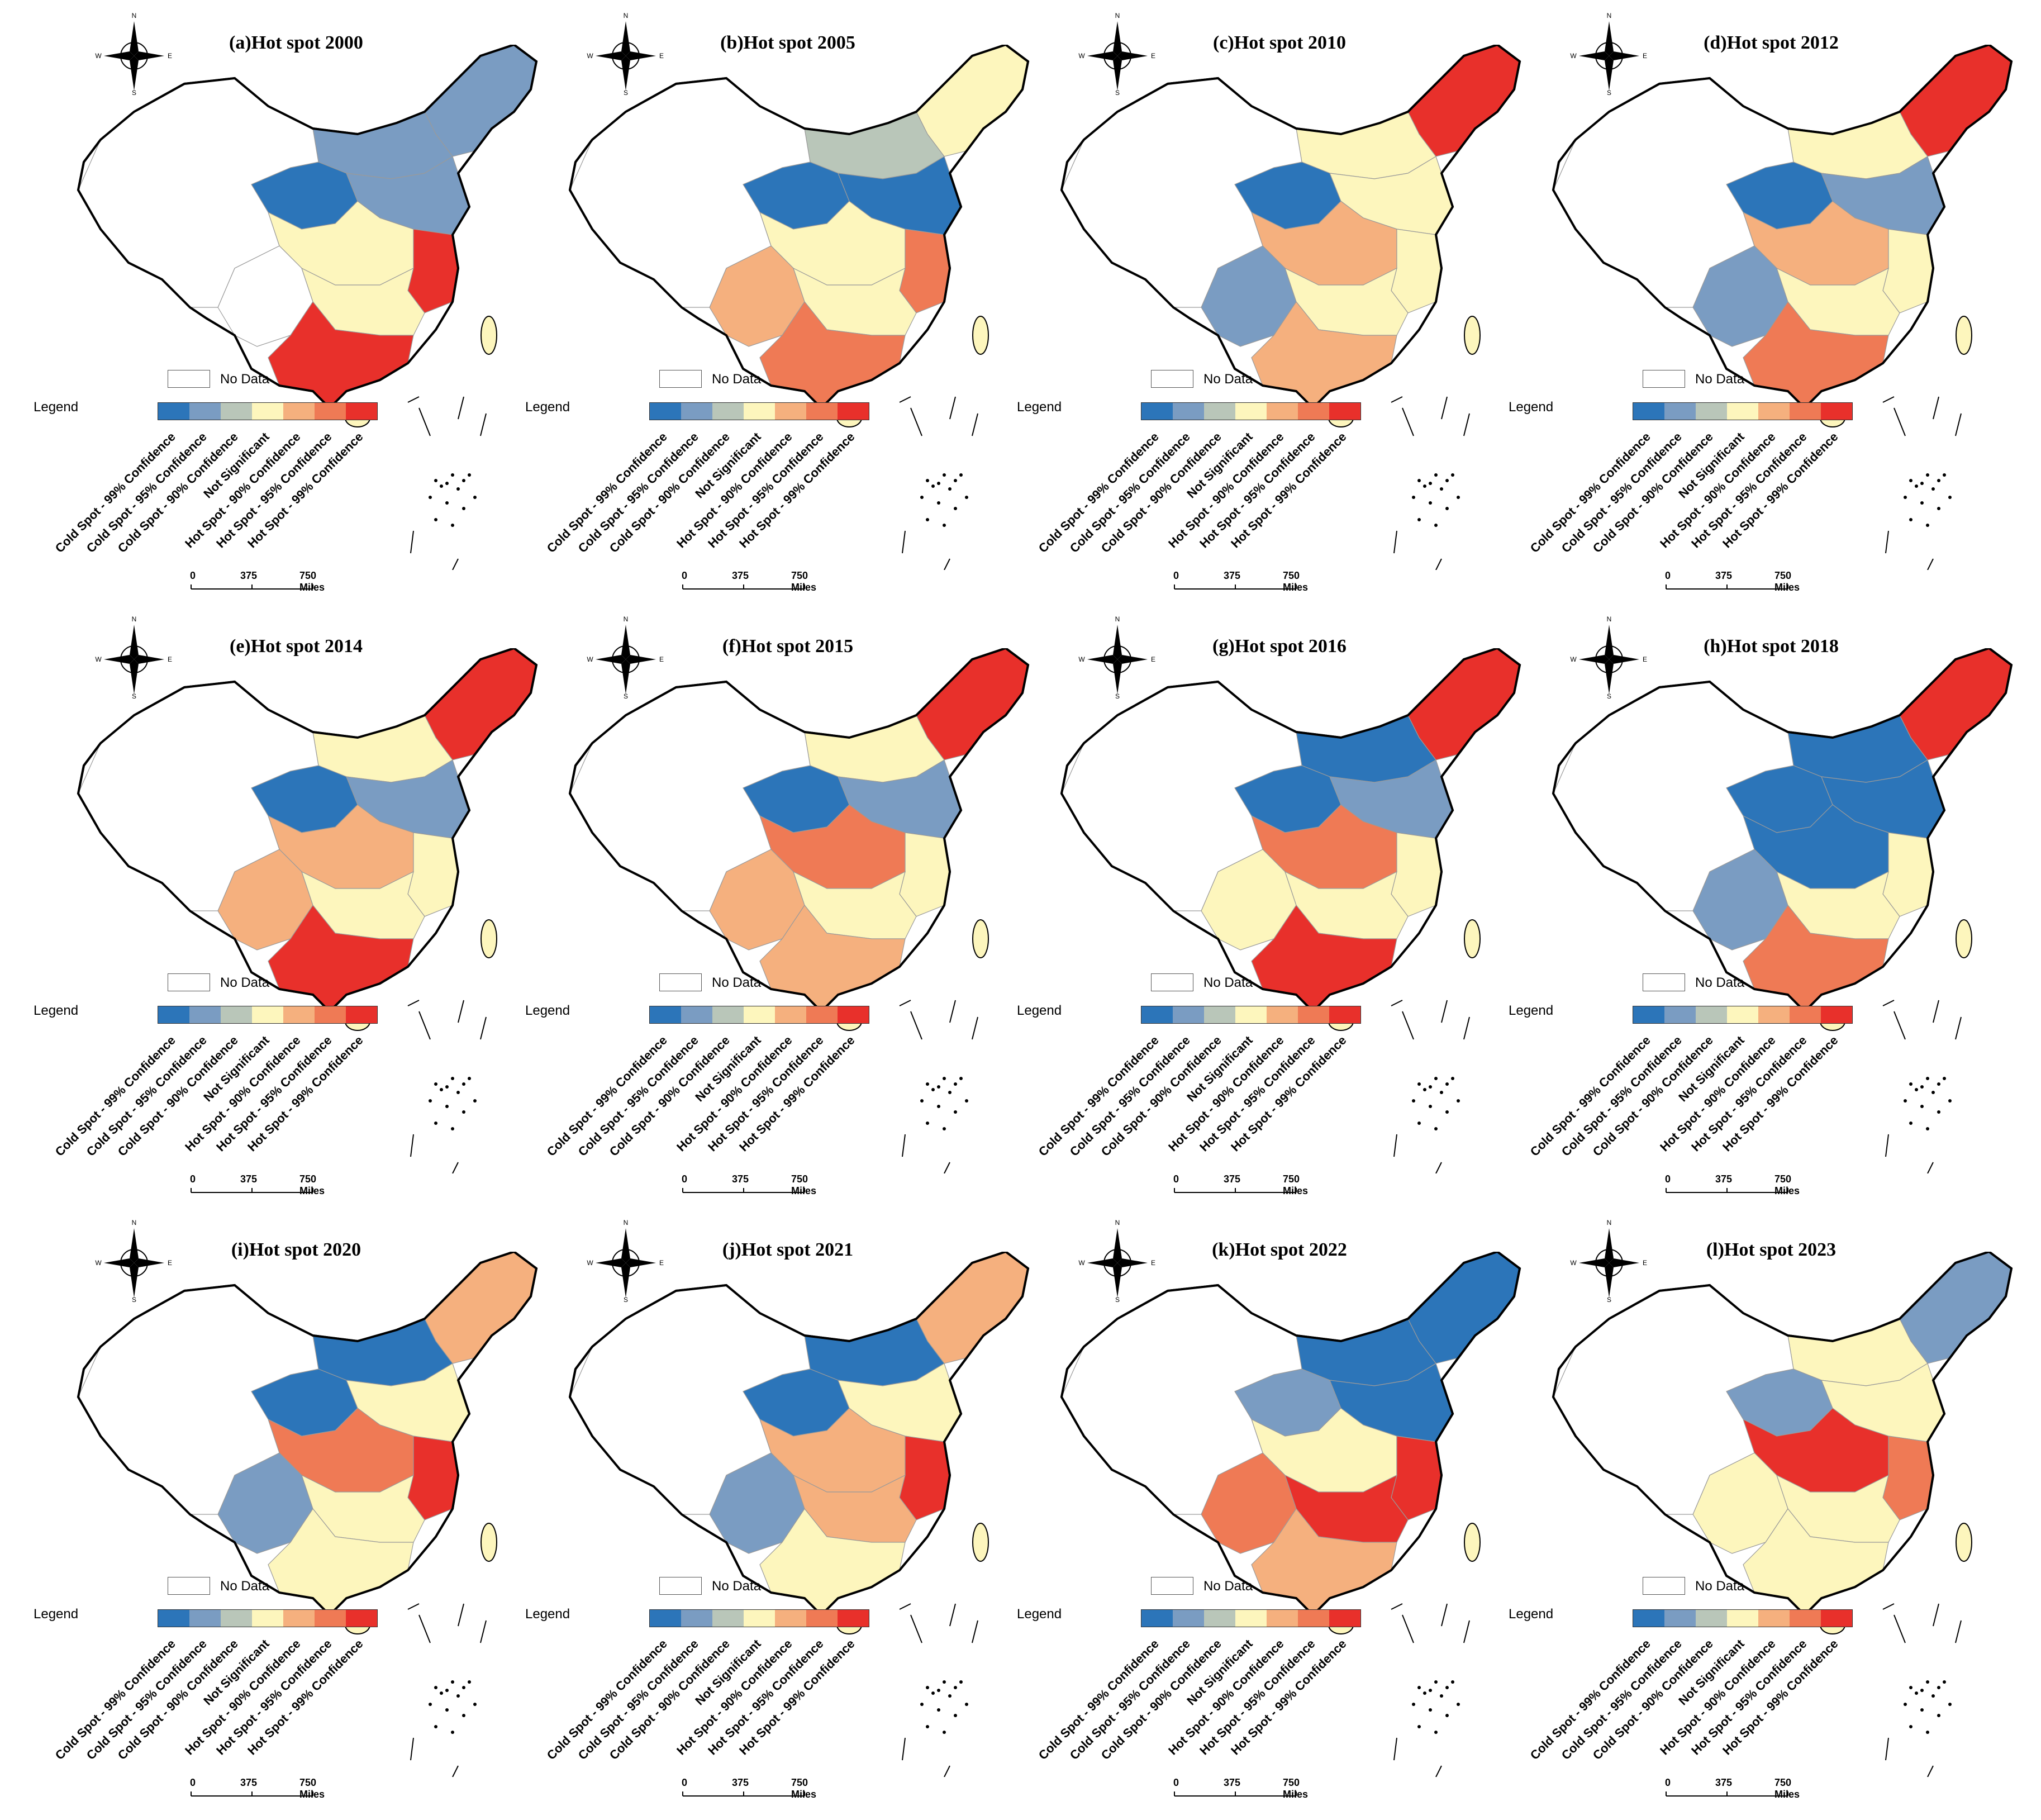 The height and width of the screenshot is (1820, 2041). Describe the element at coordinates (296, 646) in the screenshot. I see `panel-title: (e)Hot spot 2014` at that location.